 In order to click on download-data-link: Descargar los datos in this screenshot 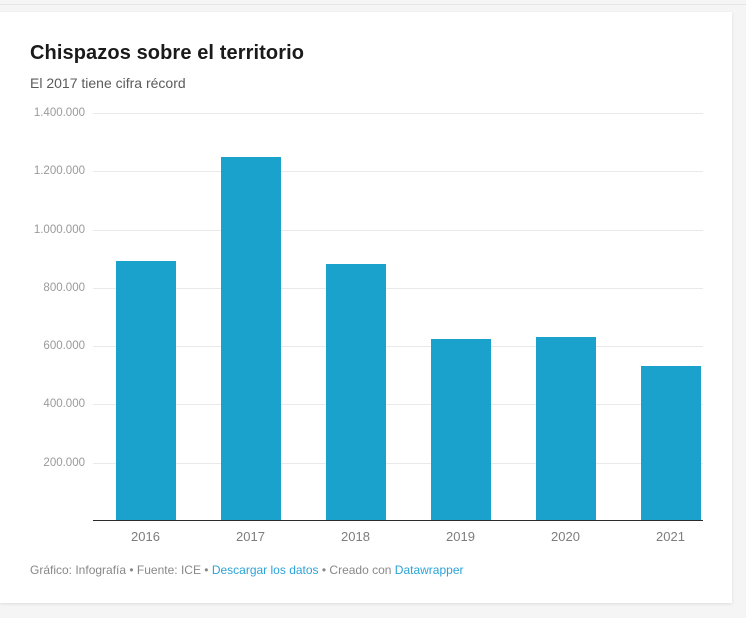, I will do `click(265, 570)`.